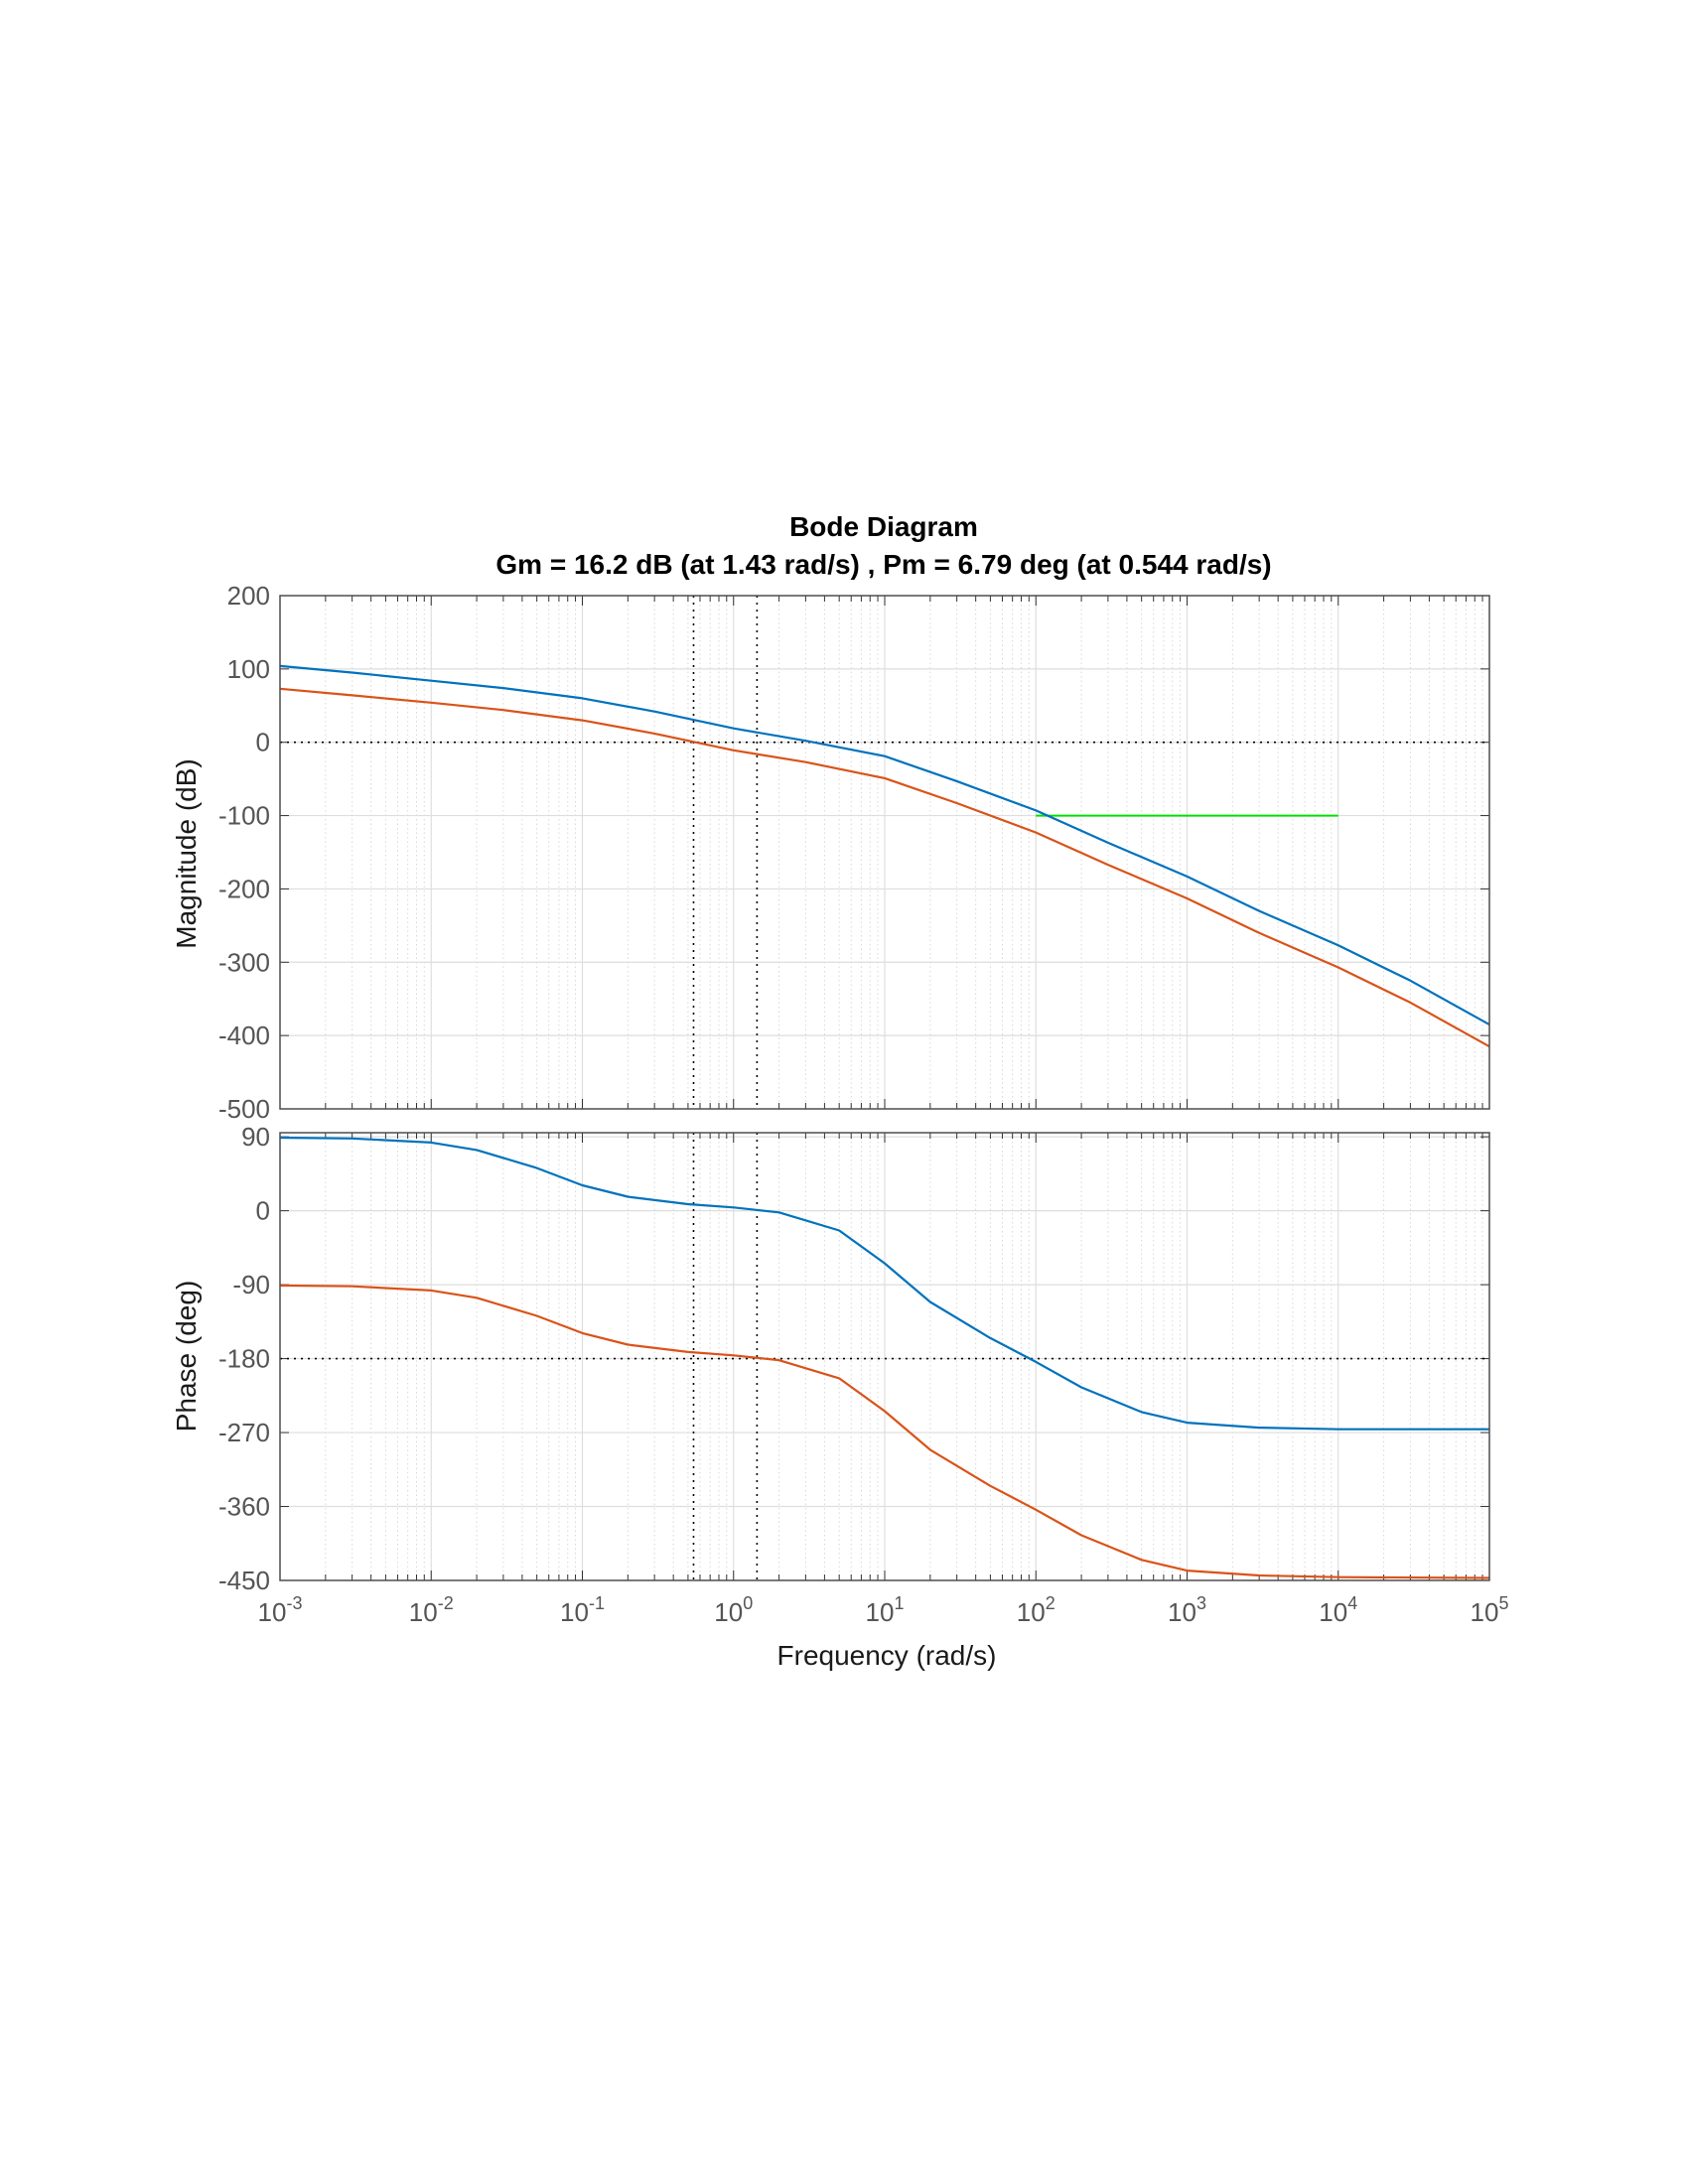 The height and width of the screenshot is (2184, 1688). I want to click on phase-axis-label: Phase (deg), so click(186, 1357).